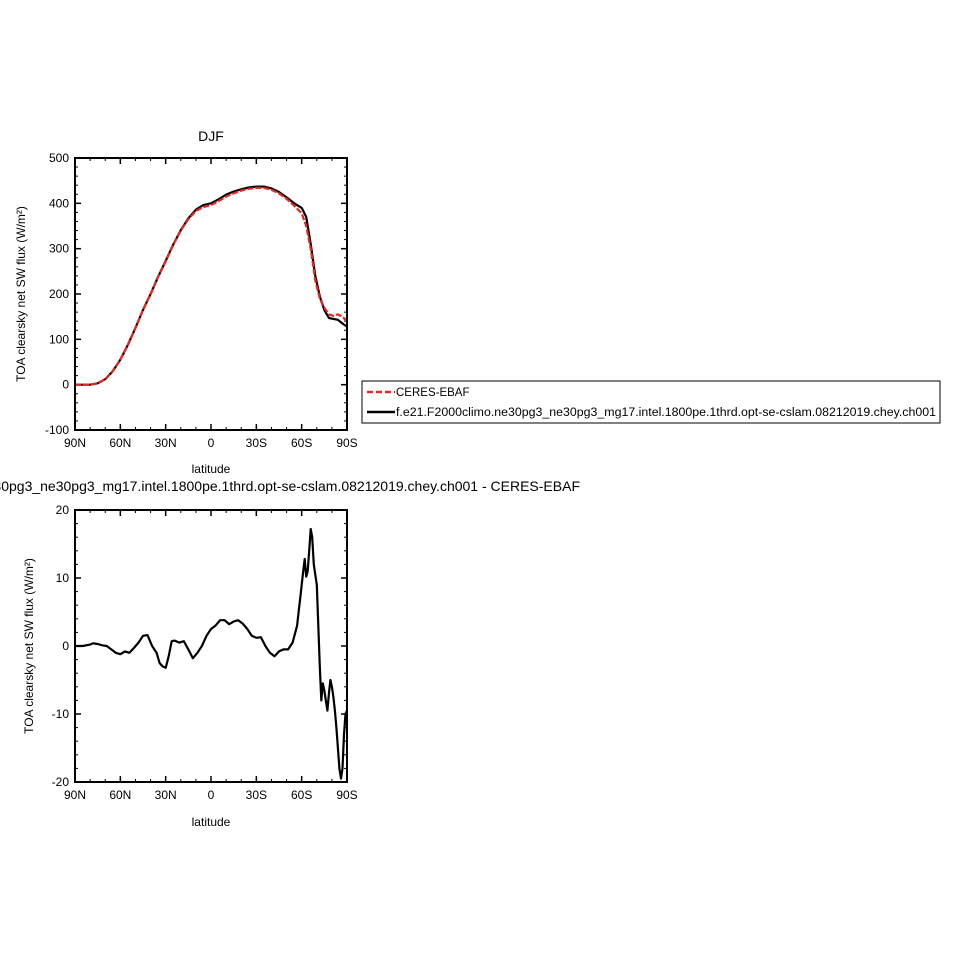 This screenshot has width=954, height=954. I want to click on bottom-chart-ylabel: TOA clearsky net SW flux (W/m²), so click(29, 646).